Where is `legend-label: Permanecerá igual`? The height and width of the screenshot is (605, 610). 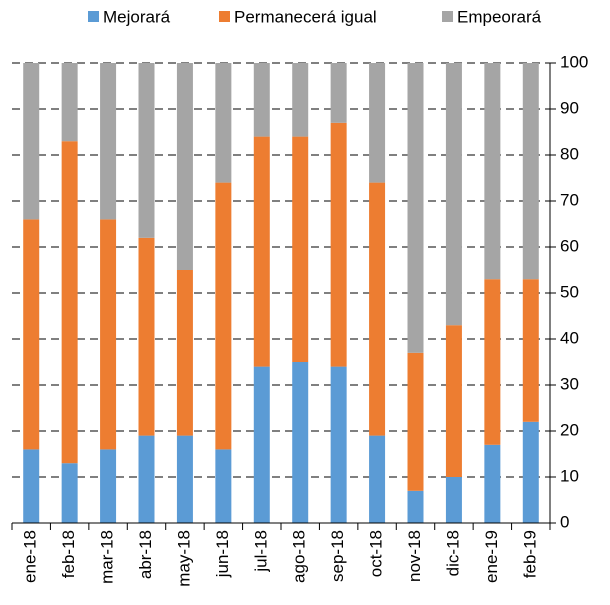
legend-label: Permanecerá igual is located at coordinates (305, 16).